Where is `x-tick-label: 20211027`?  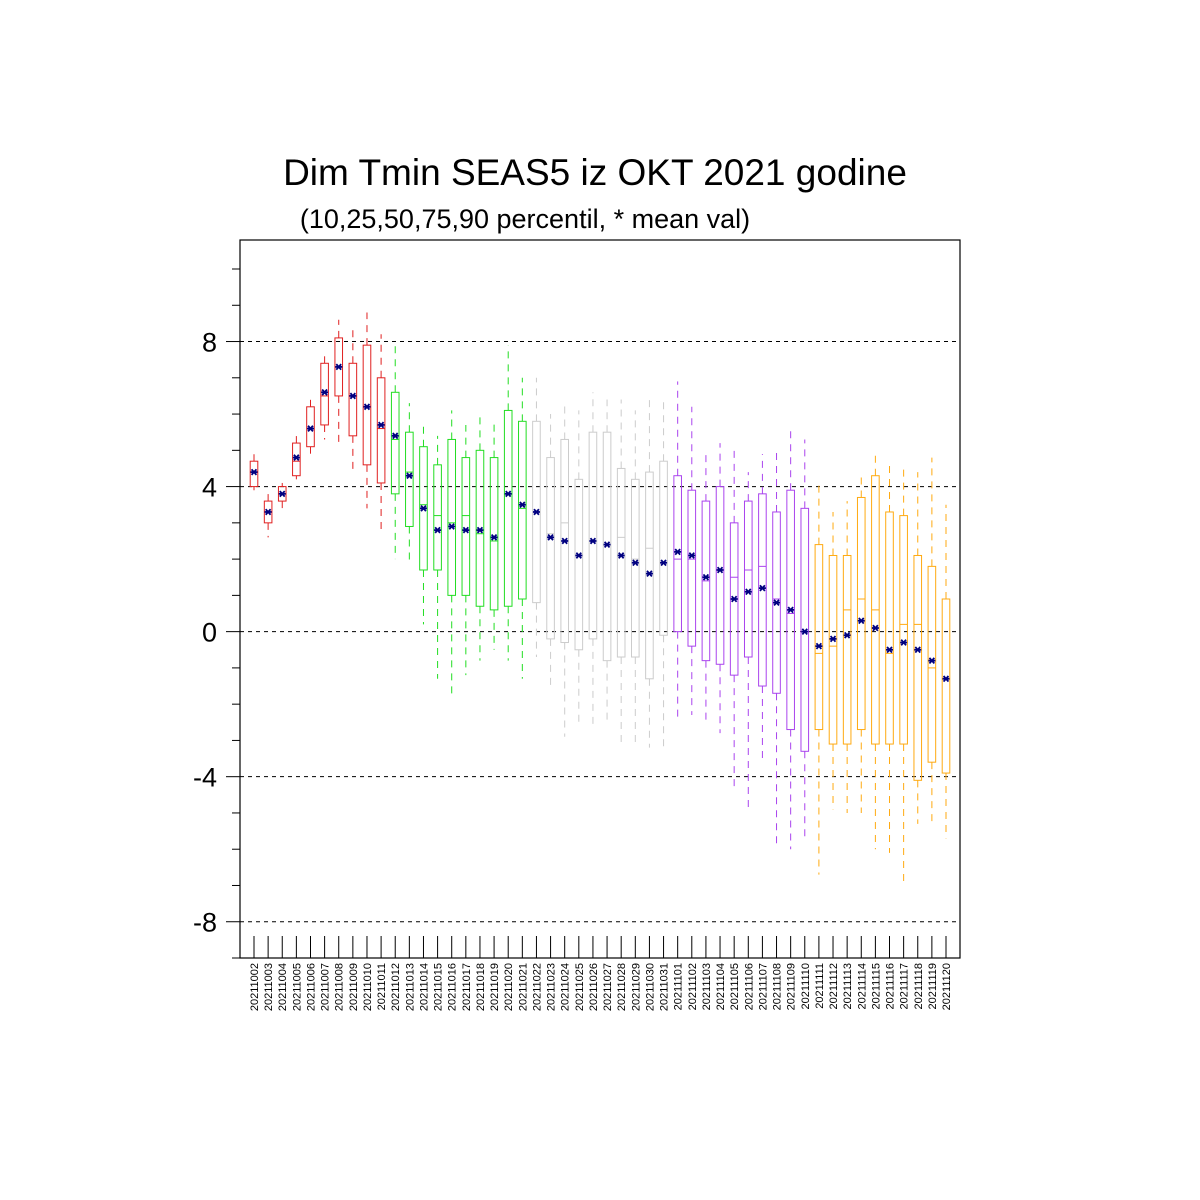
x-tick-label: 20211027 is located at coordinates (608, 987).